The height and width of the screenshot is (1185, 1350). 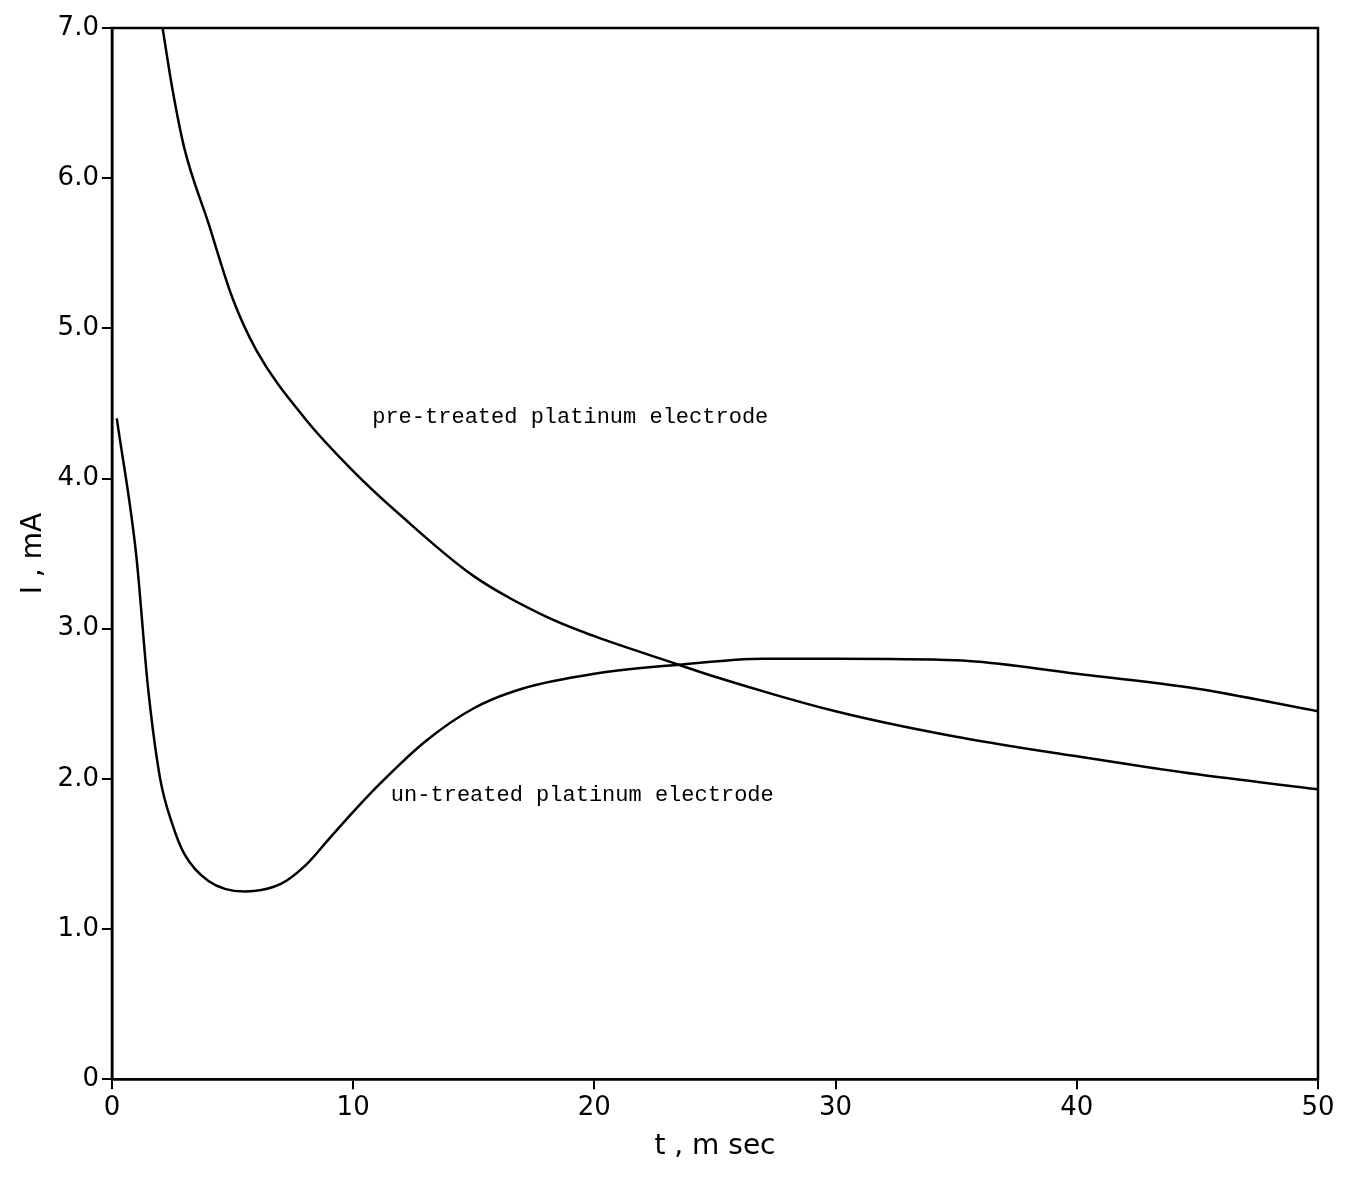 I want to click on series-label: un-treated platinum electrode, so click(x=582, y=796).